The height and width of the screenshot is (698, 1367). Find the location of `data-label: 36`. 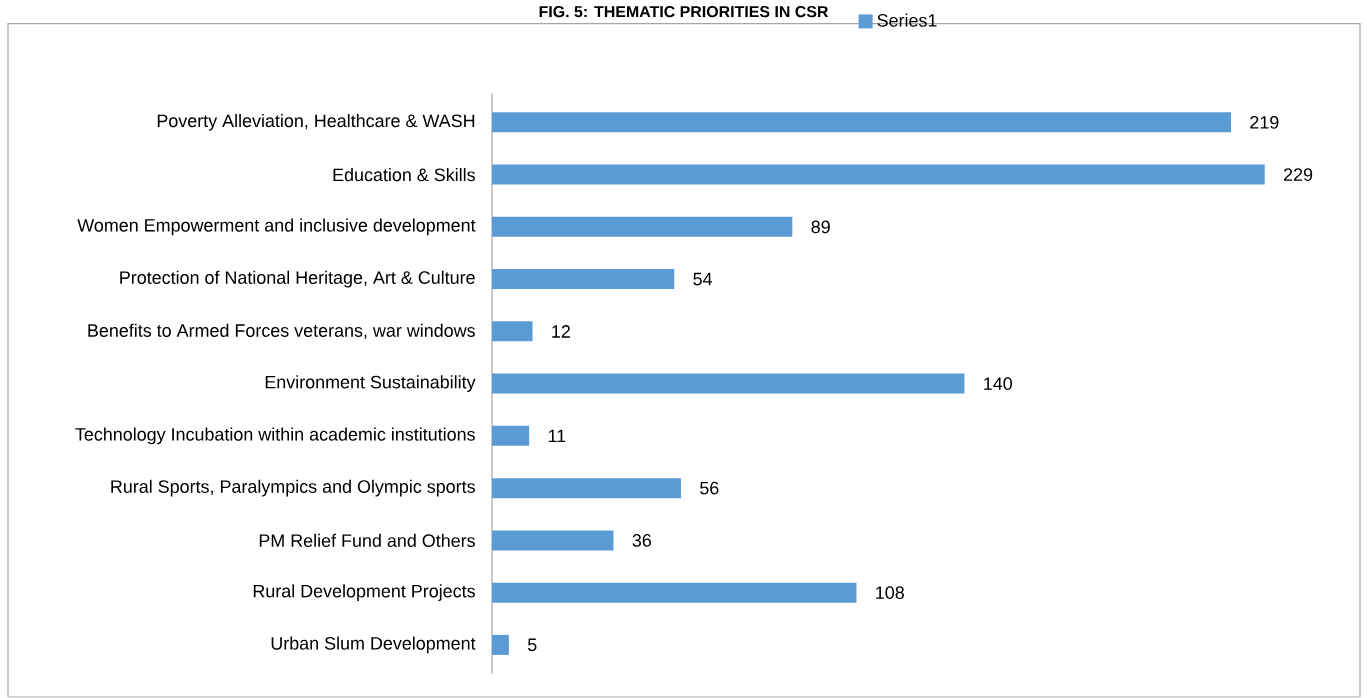

data-label: 36 is located at coordinates (642, 540).